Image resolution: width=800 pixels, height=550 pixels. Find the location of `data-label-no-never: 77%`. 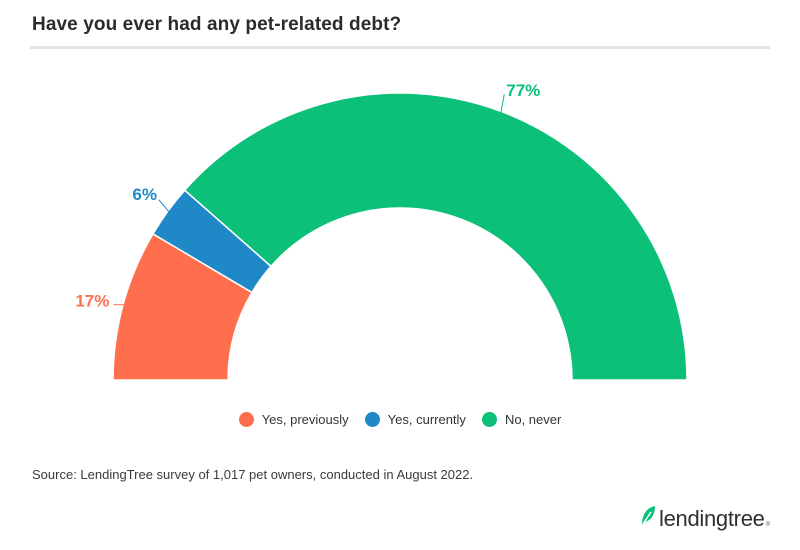

data-label-no-never: 77% is located at coordinates (523, 90).